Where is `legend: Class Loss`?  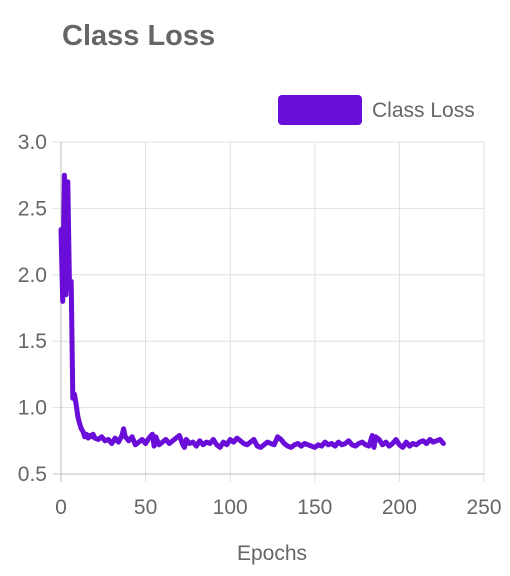
legend: Class Loss is located at coordinates (376, 110).